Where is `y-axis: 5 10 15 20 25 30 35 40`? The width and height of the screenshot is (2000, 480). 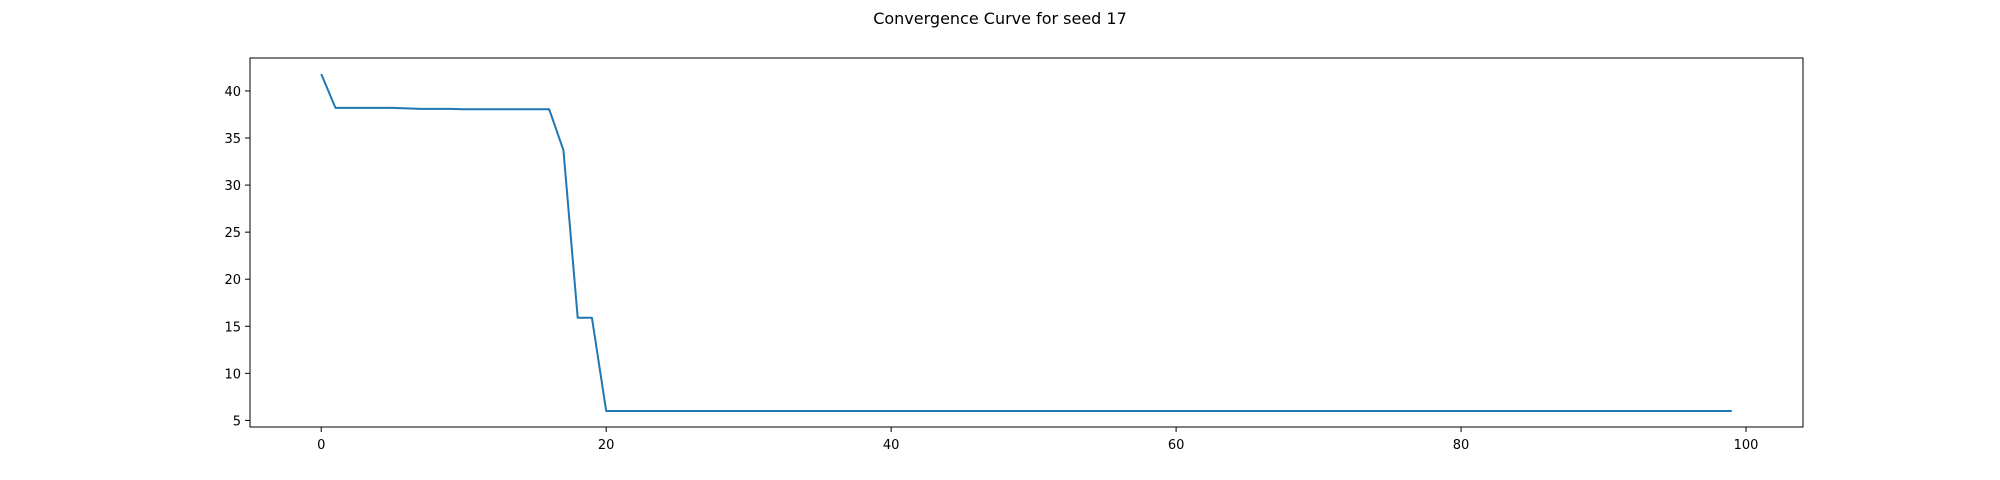
y-axis: 5 10 15 20 25 30 35 40 is located at coordinates (237, 257).